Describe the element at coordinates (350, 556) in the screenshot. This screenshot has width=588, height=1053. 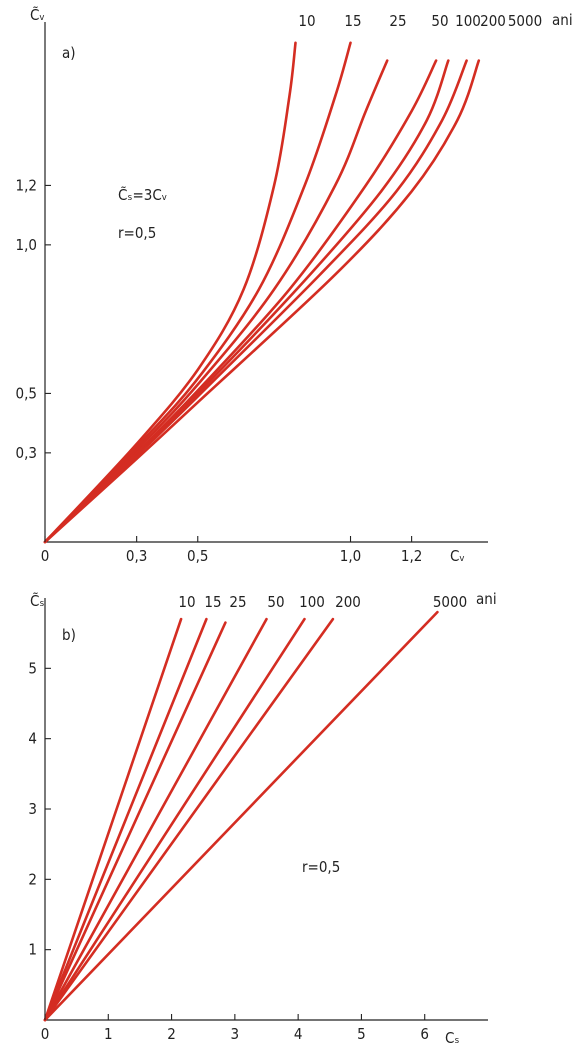
I see `panel-a-x-tick-label: 1,0` at that location.